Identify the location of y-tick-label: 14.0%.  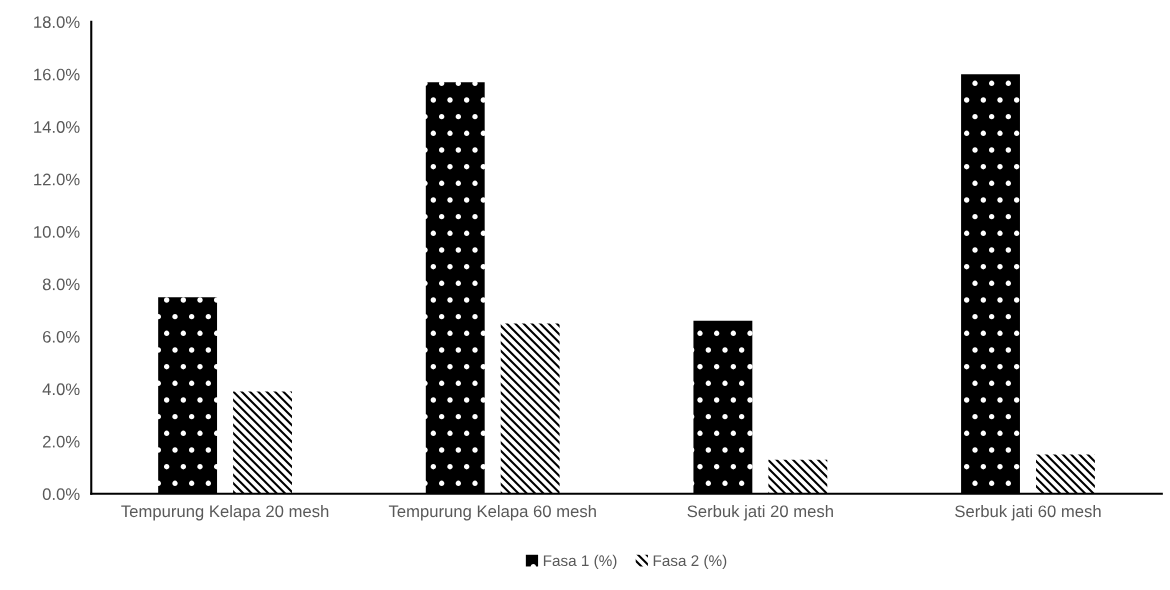
(57, 127).